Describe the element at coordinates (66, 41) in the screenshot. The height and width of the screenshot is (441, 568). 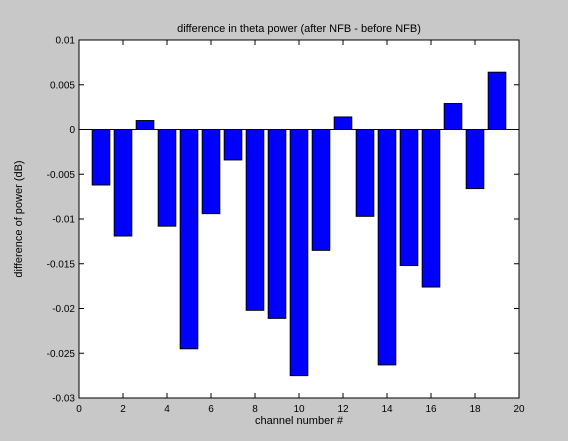
I see `y-tick-label: 0.01` at that location.